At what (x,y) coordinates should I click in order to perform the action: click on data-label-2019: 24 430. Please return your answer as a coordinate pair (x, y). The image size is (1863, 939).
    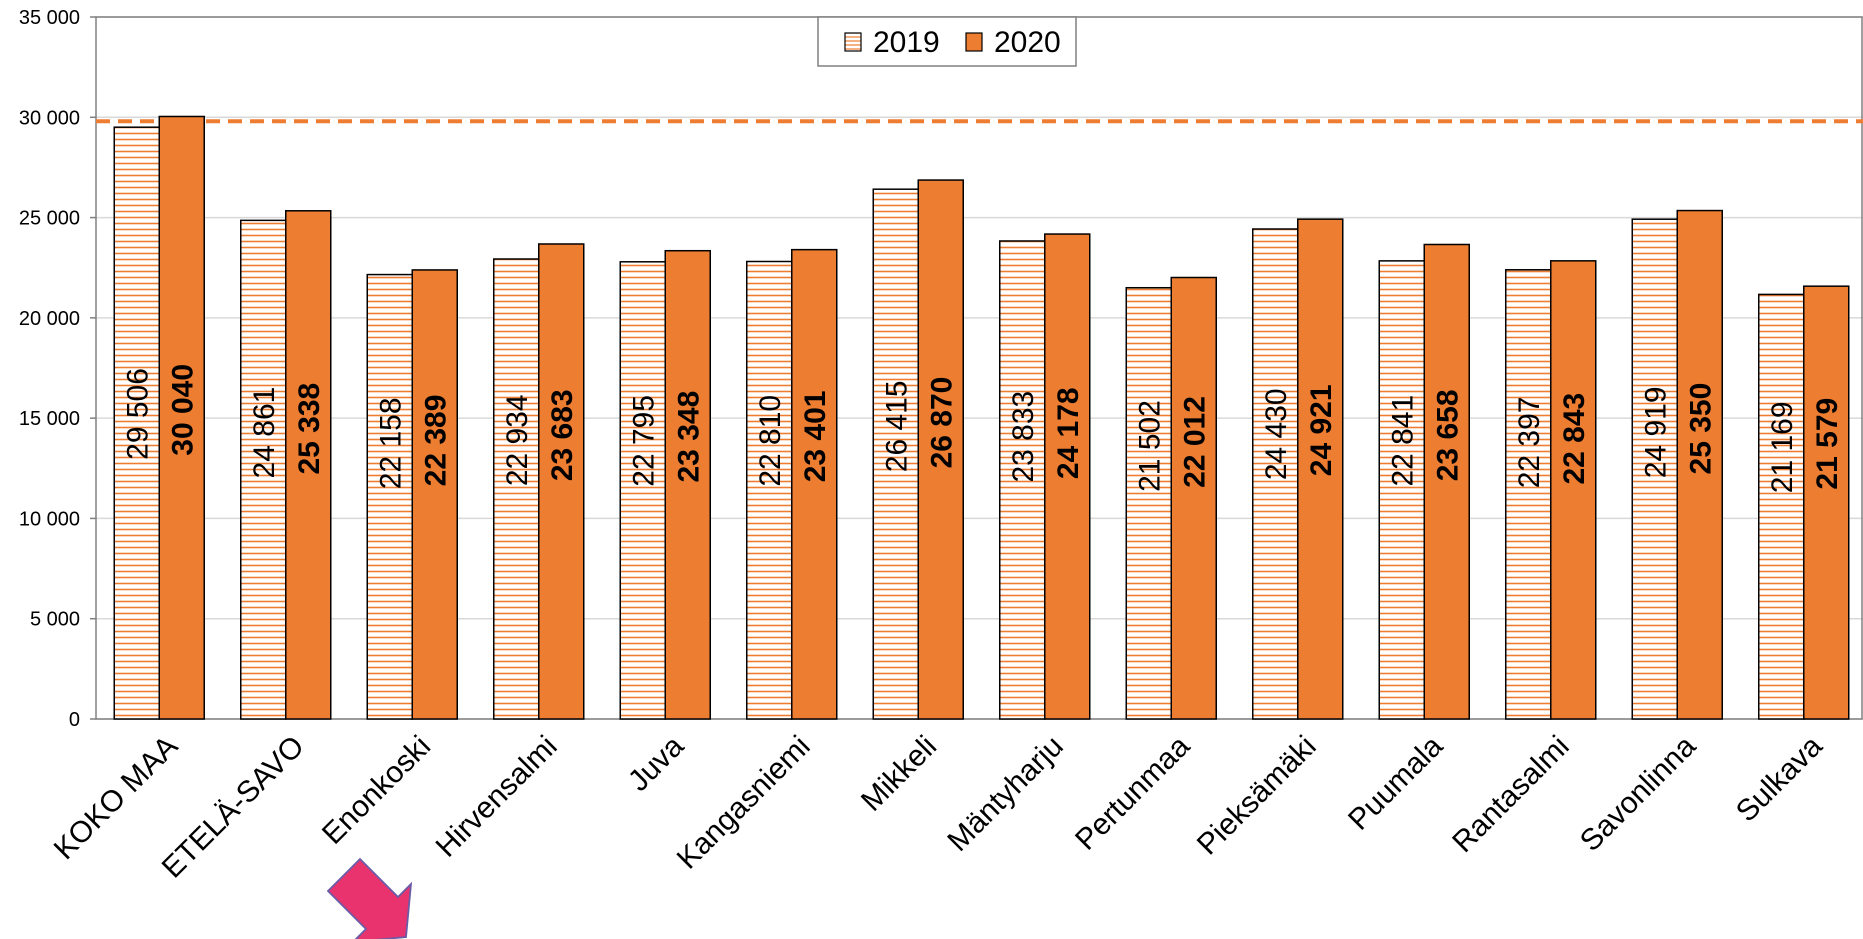
    Looking at the image, I should click on (1276, 434).